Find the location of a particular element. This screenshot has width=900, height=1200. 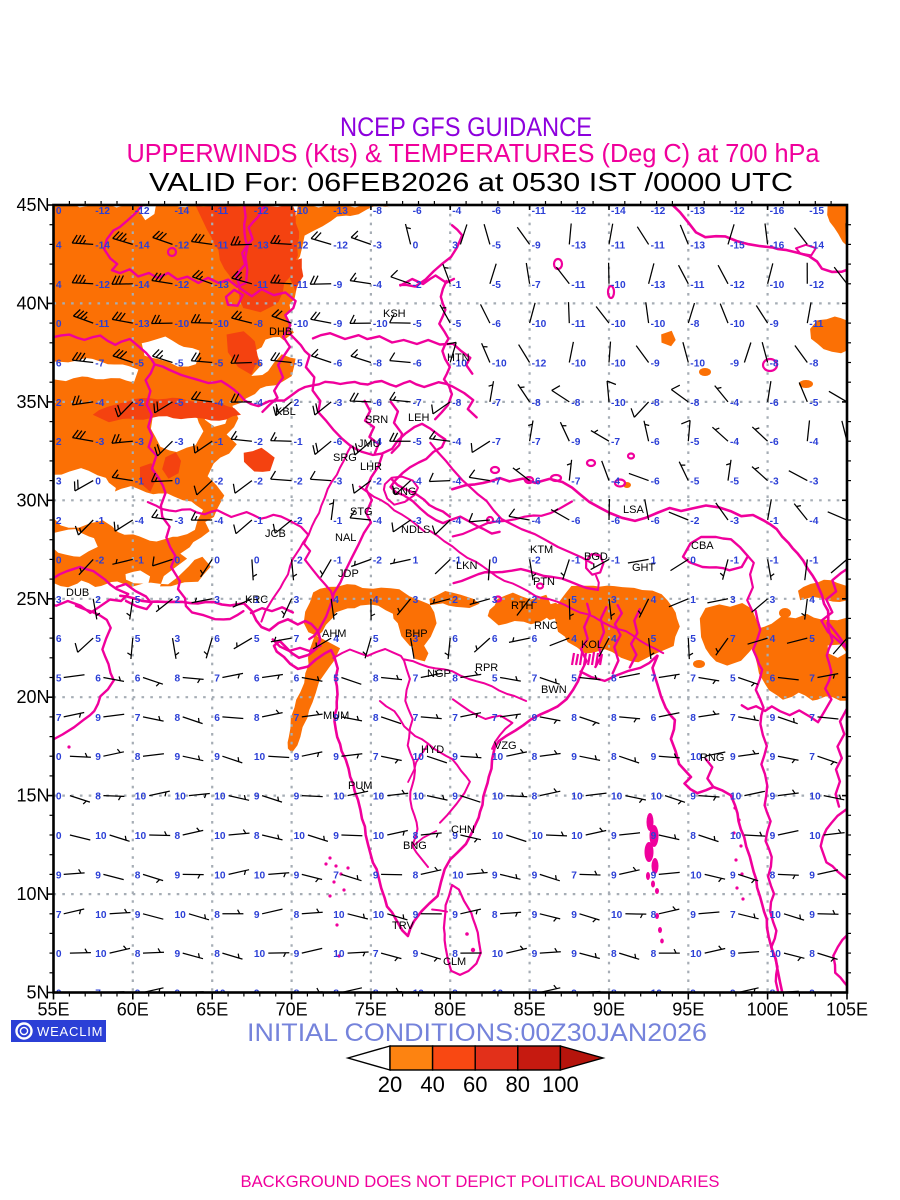

svg-text: BHP is located at coordinates (416, 634).